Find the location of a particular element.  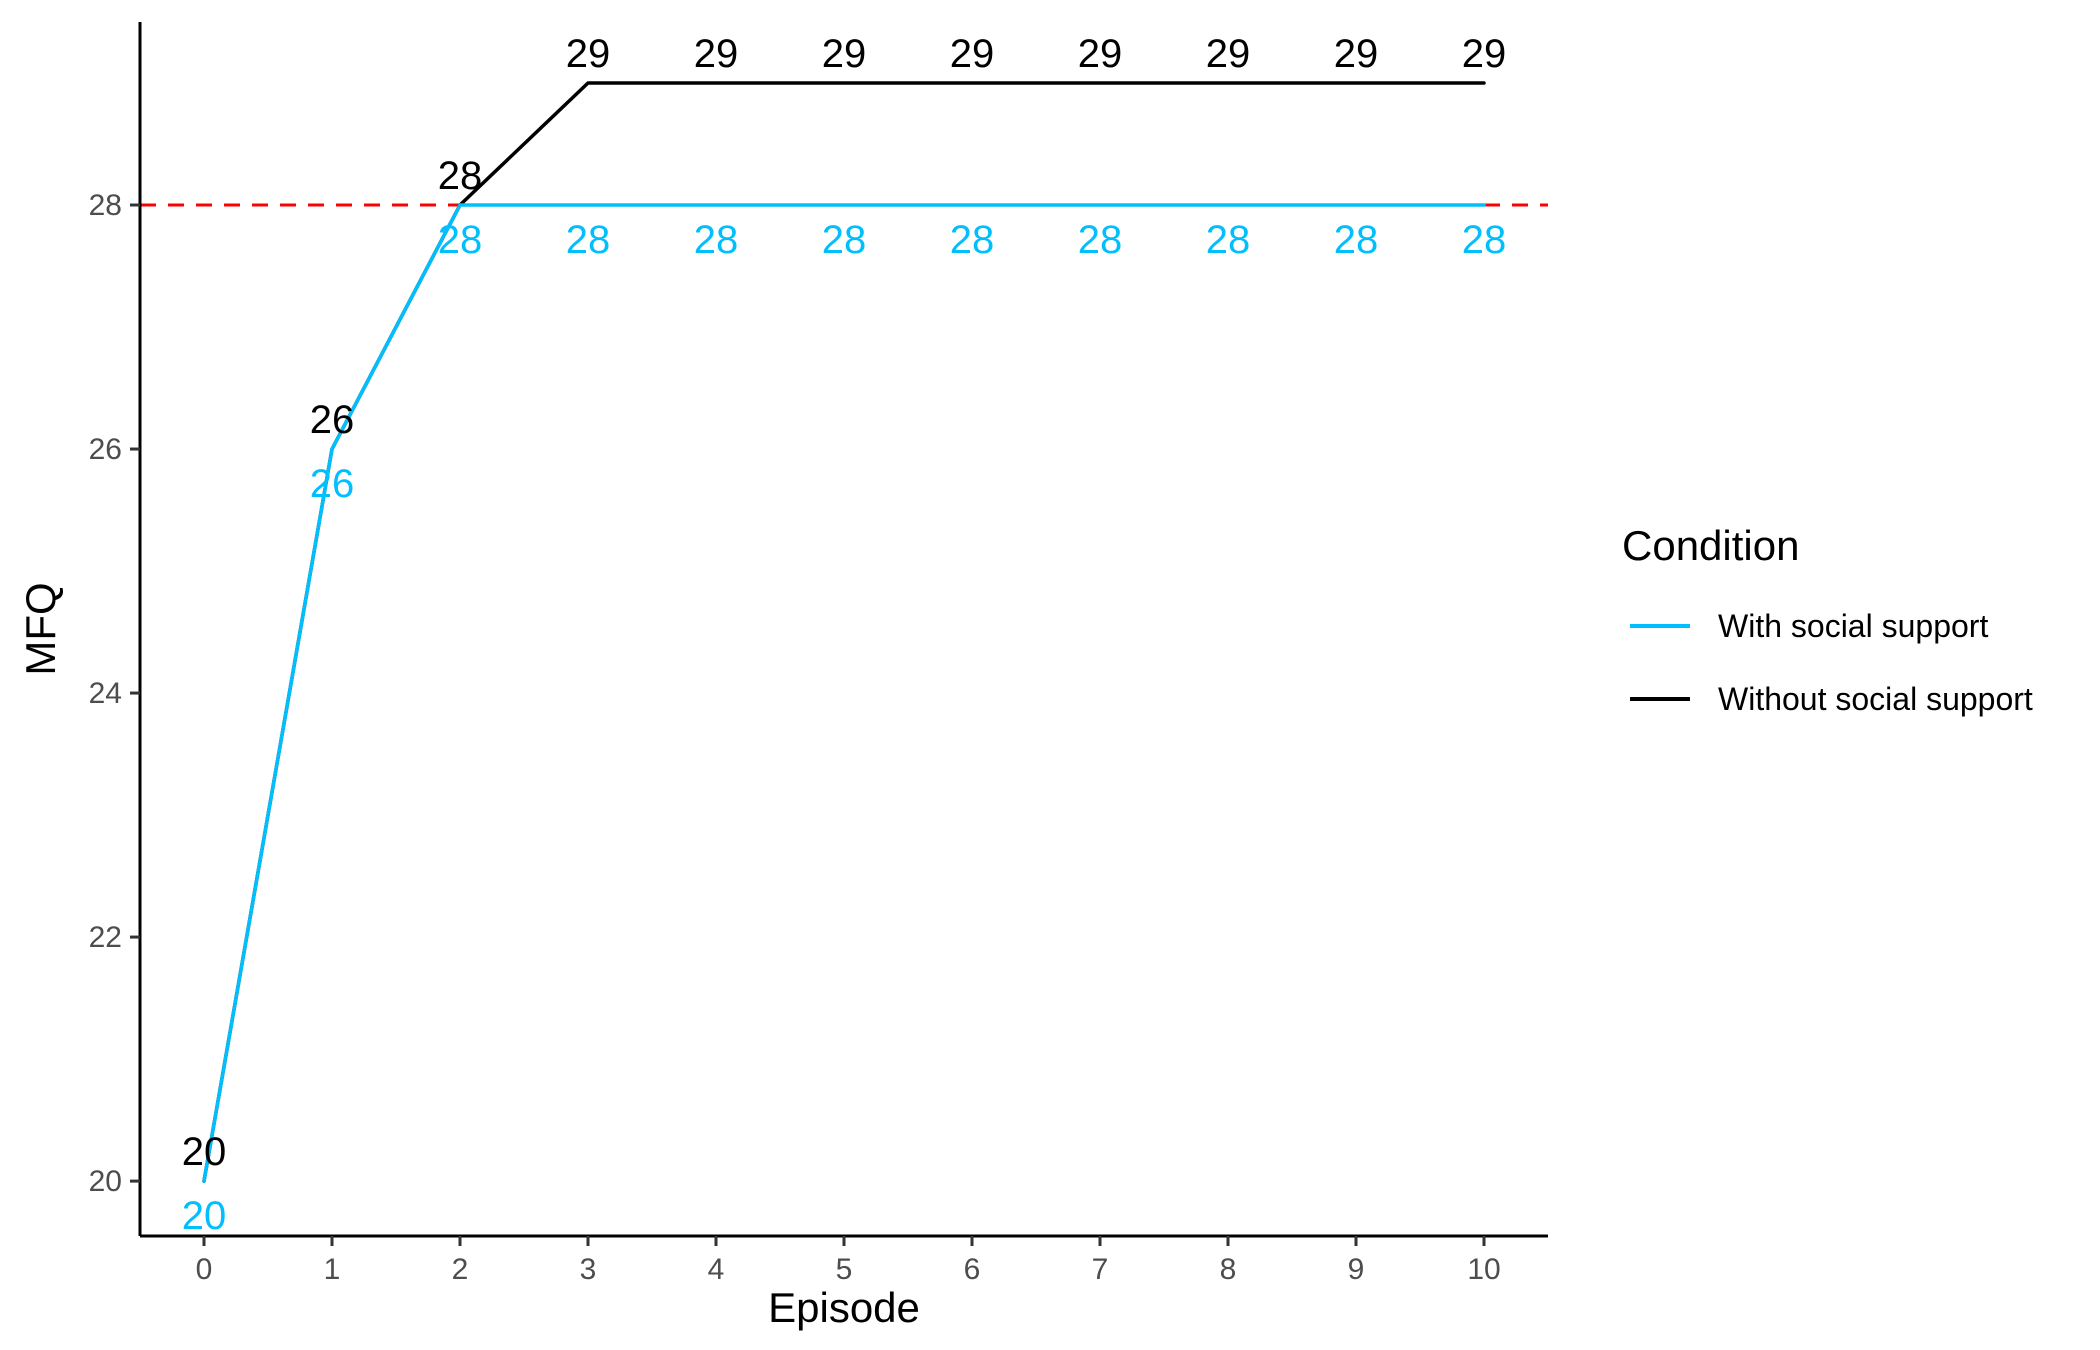

x-tick-label: 3 is located at coordinates (588, 1269).